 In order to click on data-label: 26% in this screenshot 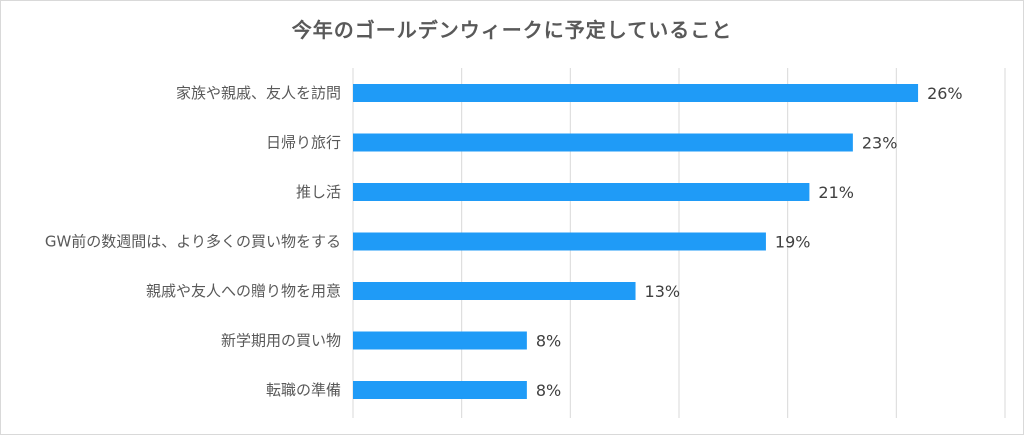, I will do `click(945, 93)`.